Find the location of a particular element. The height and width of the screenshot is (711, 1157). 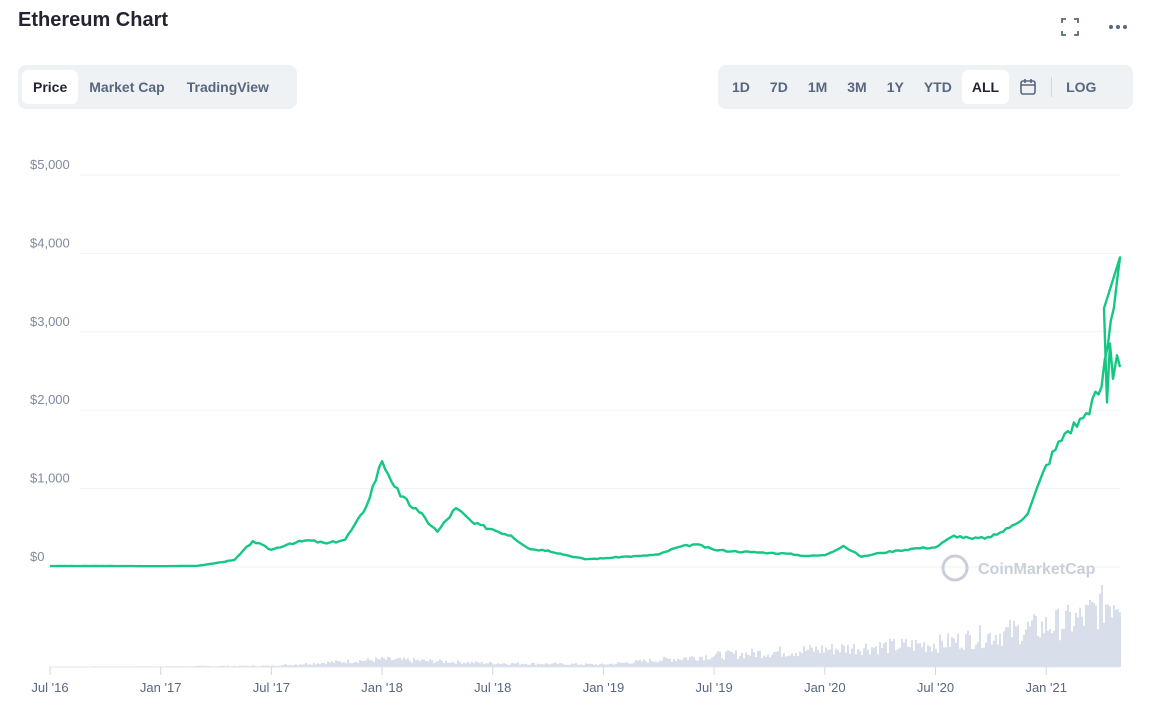

y-tick-label: $0 is located at coordinates (37, 556).